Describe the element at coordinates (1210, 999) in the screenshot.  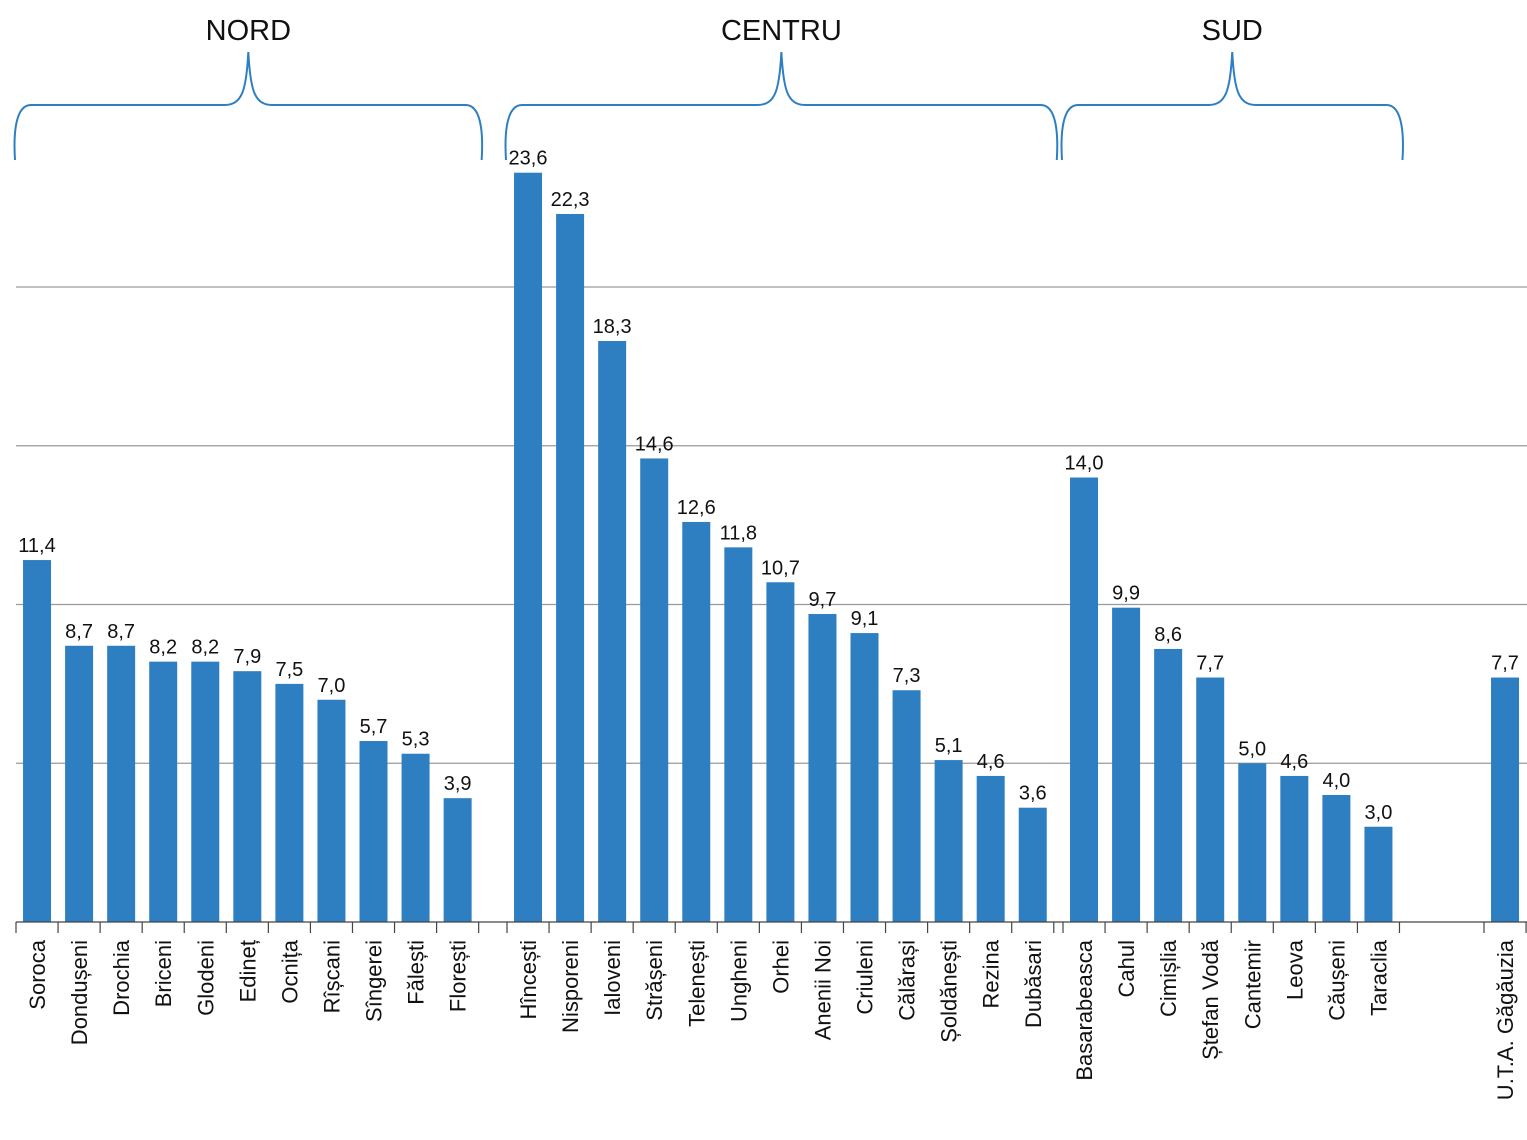
I see `category-label: Ștefan Vodă` at that location.